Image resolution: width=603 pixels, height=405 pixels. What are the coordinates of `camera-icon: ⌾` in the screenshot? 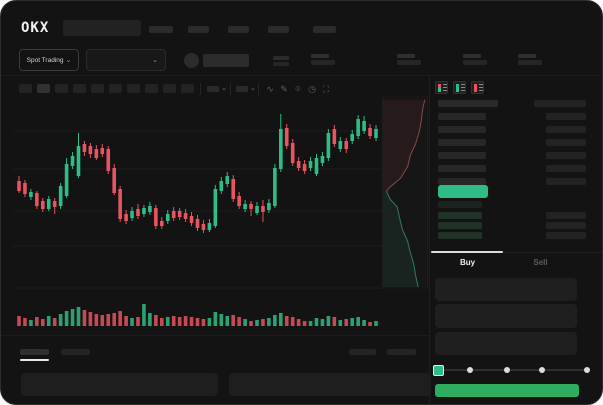 It's located at (298, 89).